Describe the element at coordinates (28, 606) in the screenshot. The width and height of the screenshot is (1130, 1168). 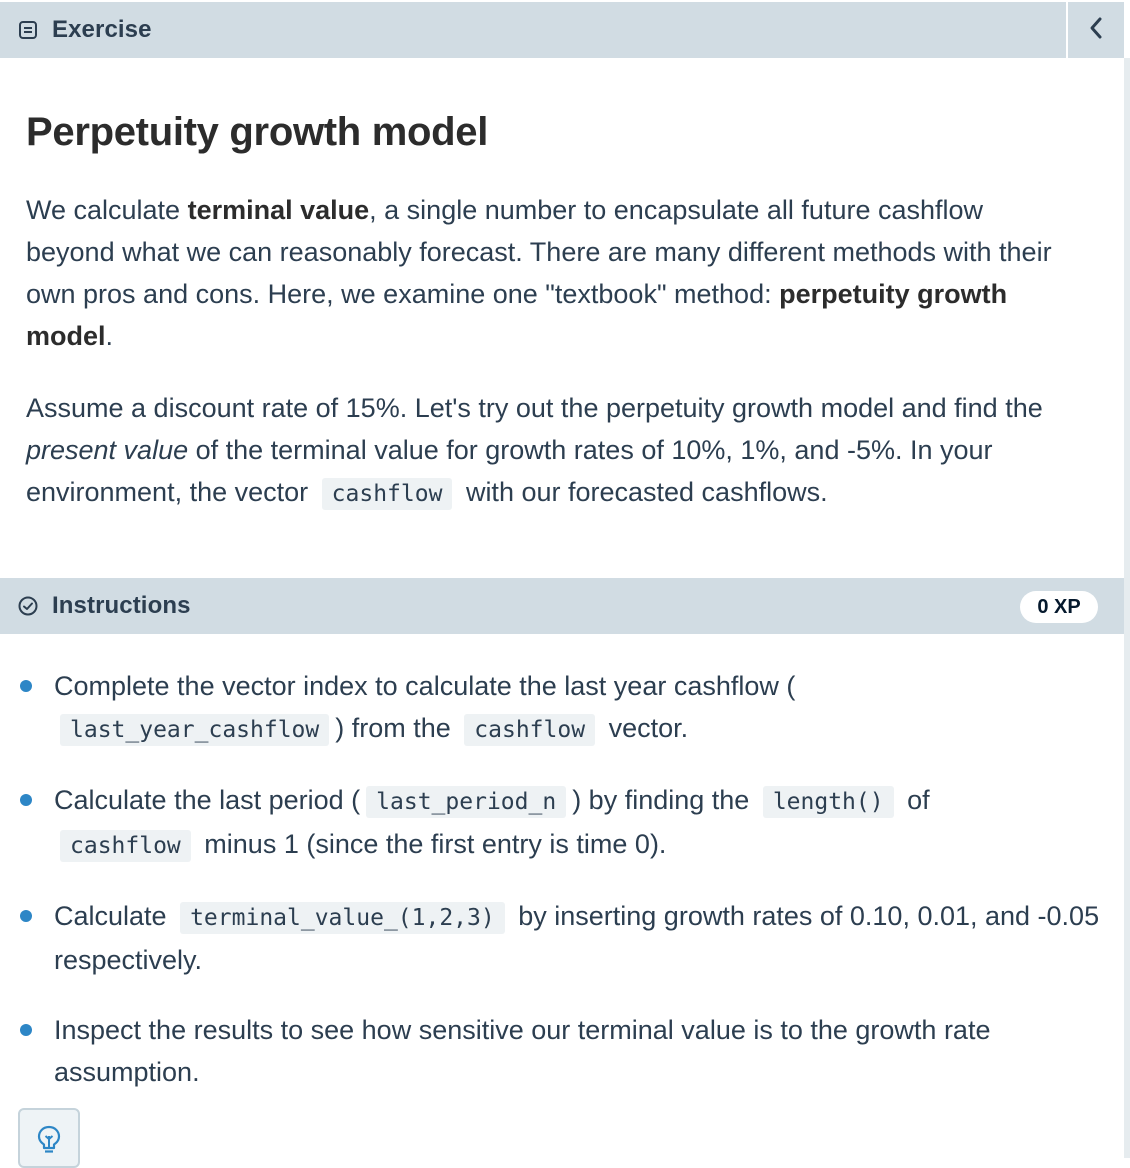
I see `check-circle-icon` at that location.